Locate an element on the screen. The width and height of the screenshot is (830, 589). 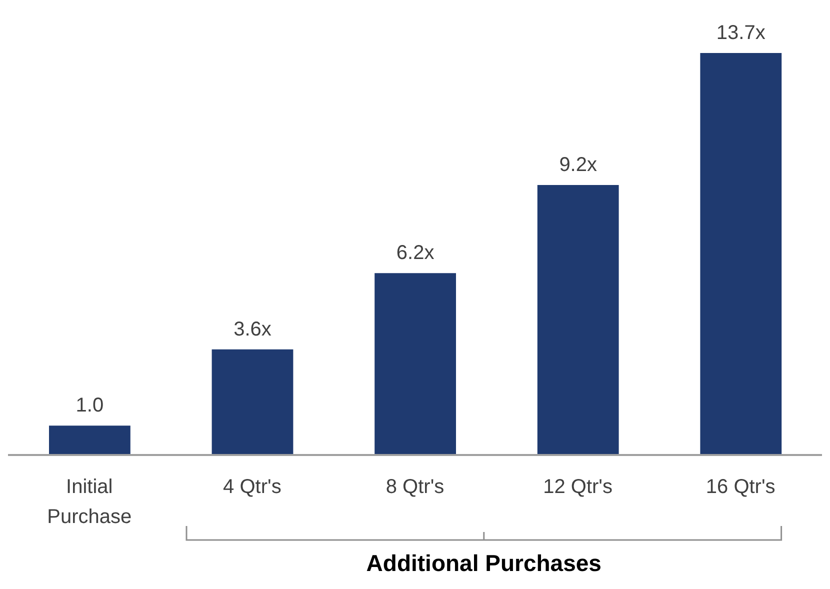
data-label: 13.7x is located at coordinates (741, 33).